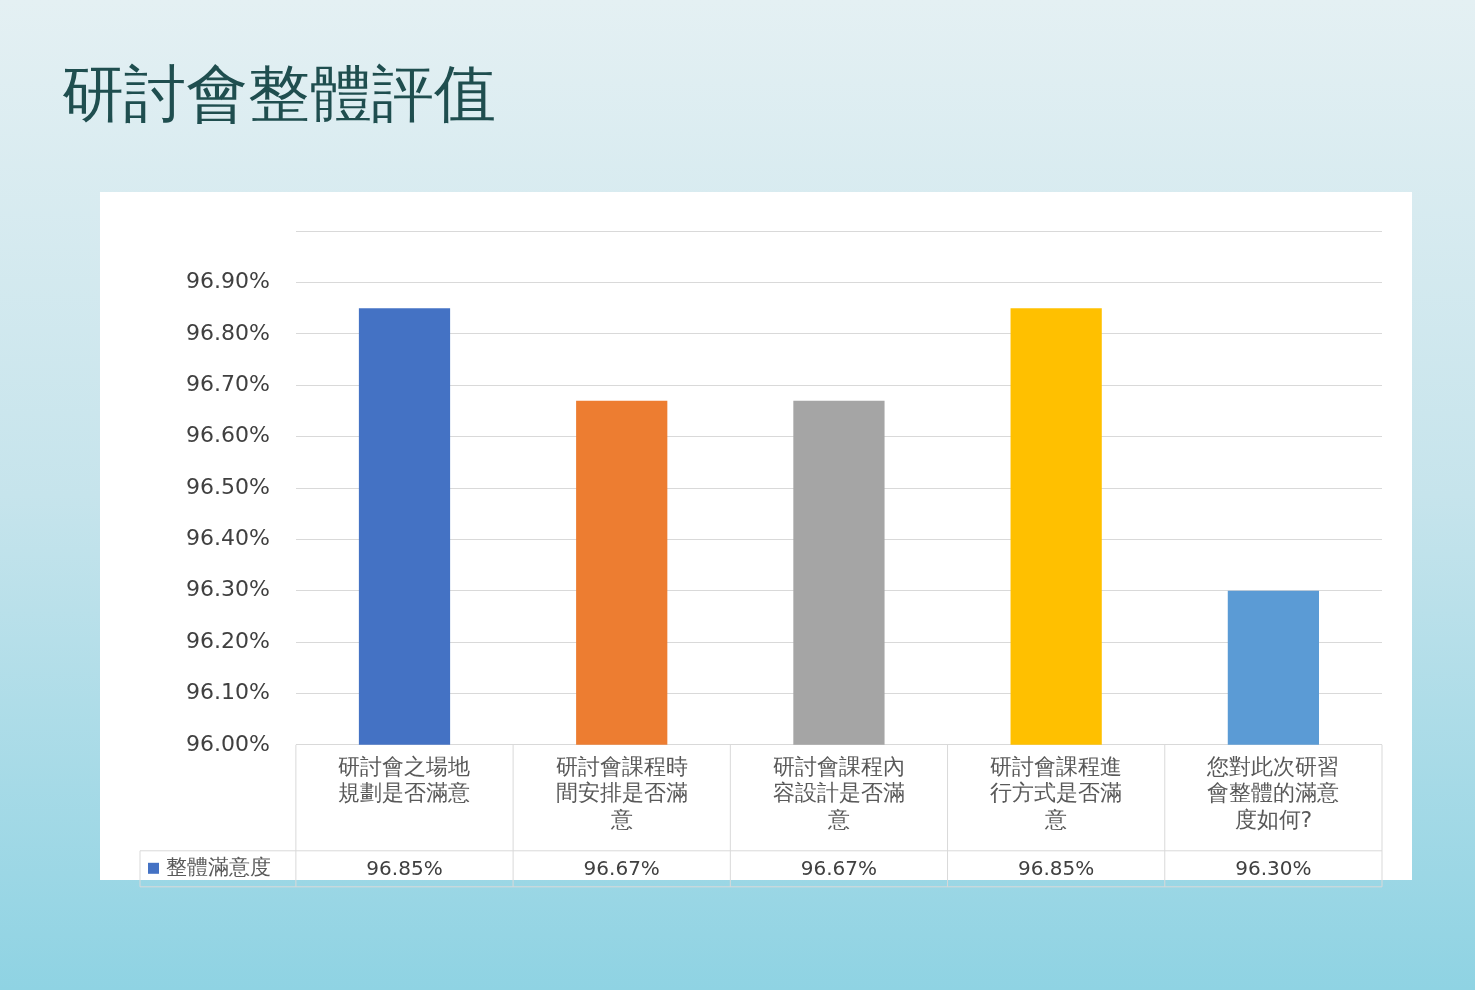 This screenshot has height=990, width=1475. Describe the element at coordinates (228, 743) in the screenshot. I see `y-tick-label: 96.00%` at that location.